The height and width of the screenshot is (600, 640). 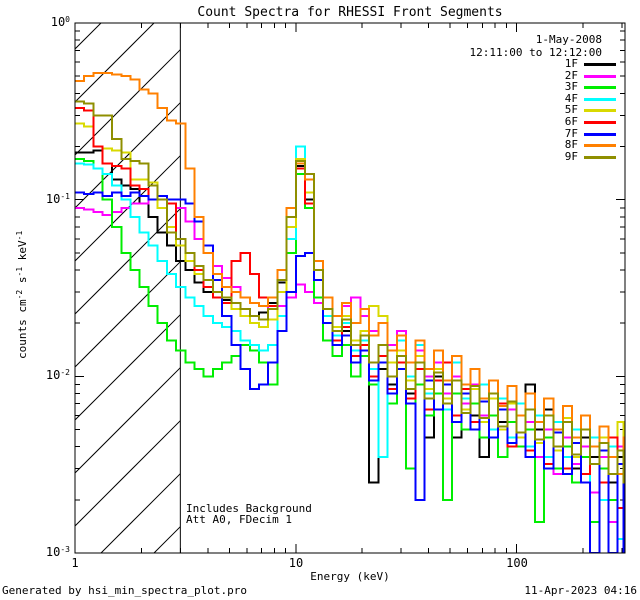 I want to click on legend-label-2f: 2F, so click(x=571, y=75).